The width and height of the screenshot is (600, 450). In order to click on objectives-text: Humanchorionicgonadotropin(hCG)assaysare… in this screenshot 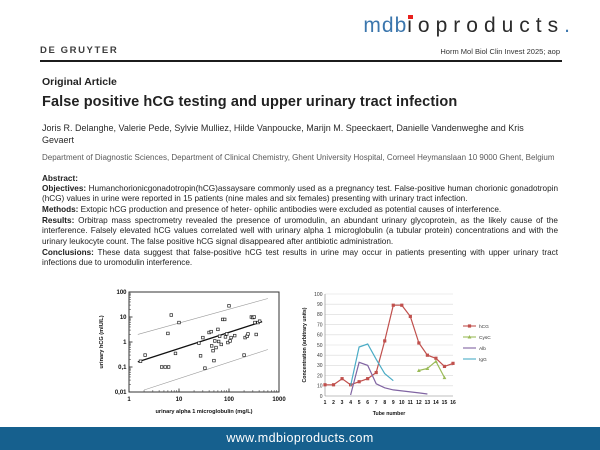, I will do `click(300, 193)`.